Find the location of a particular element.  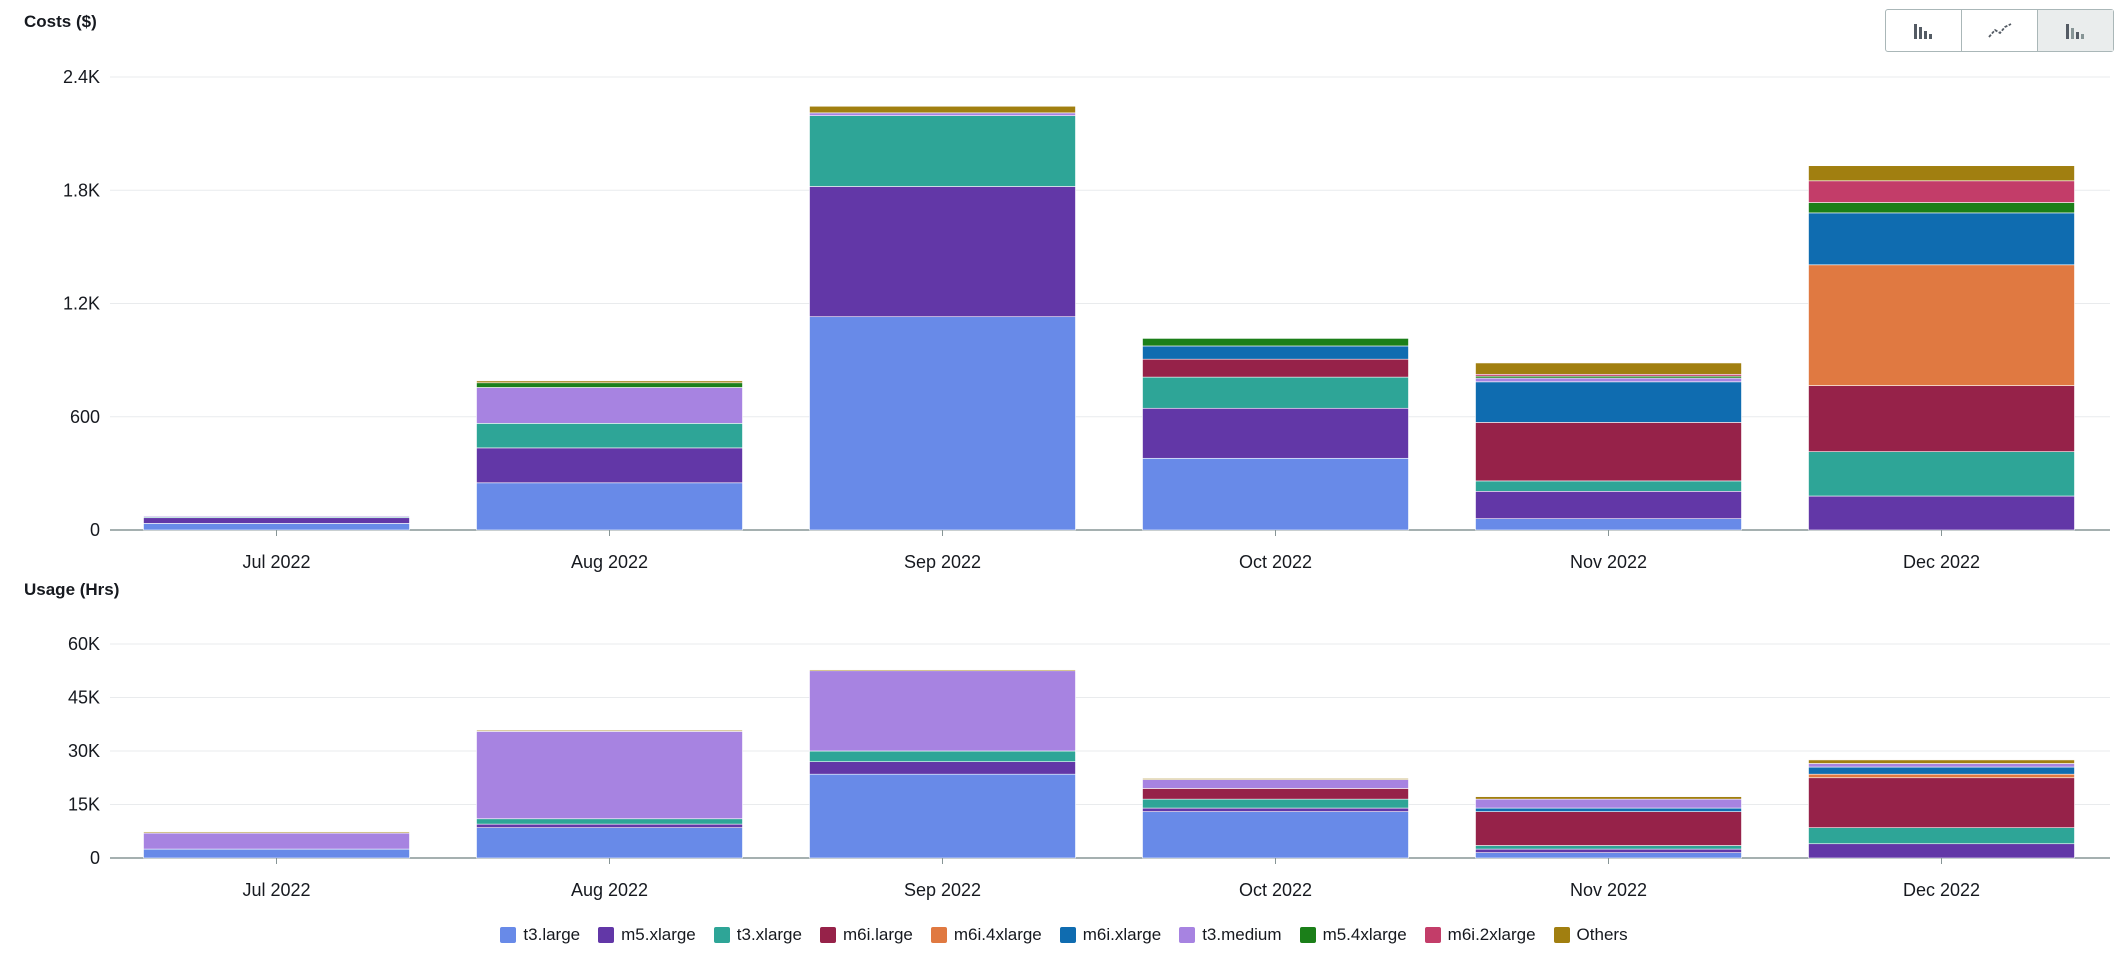

legend-label: m5.xlarge is located at coordinates (658, 934).